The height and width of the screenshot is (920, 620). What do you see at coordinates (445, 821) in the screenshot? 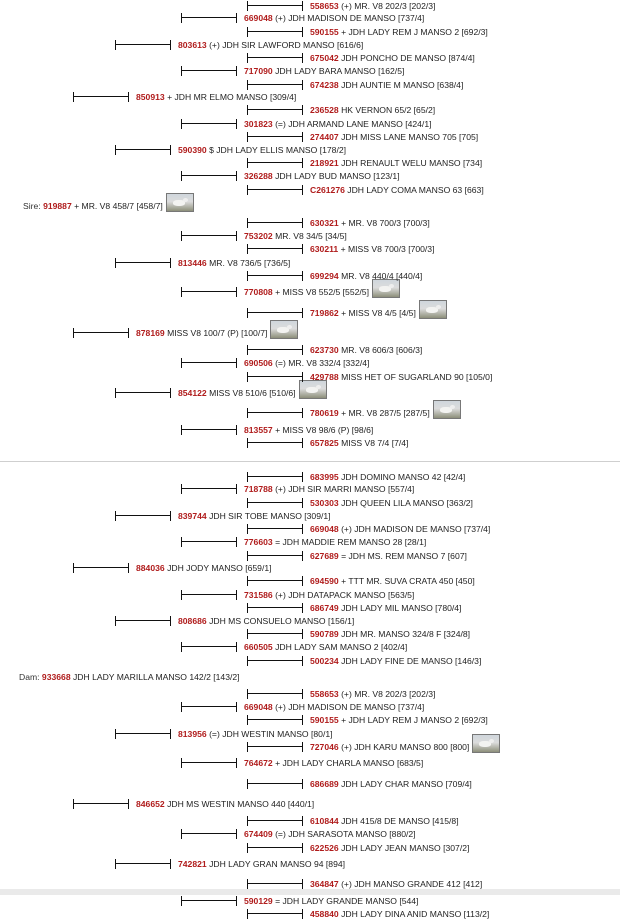
I see `epd-value: [415/8]` at bounding box center [445, 821].